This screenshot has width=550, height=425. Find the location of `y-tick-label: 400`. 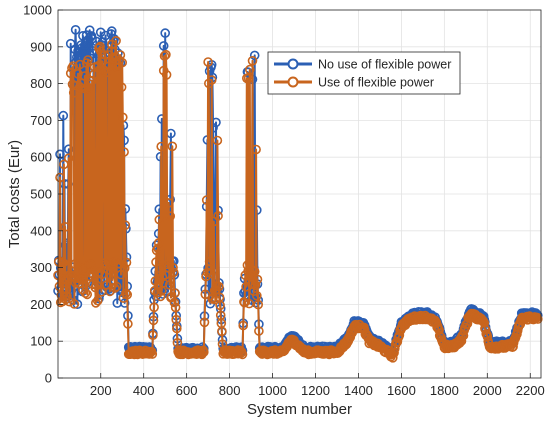

y-tick-label: 400 is located at coordinates (41, 230).